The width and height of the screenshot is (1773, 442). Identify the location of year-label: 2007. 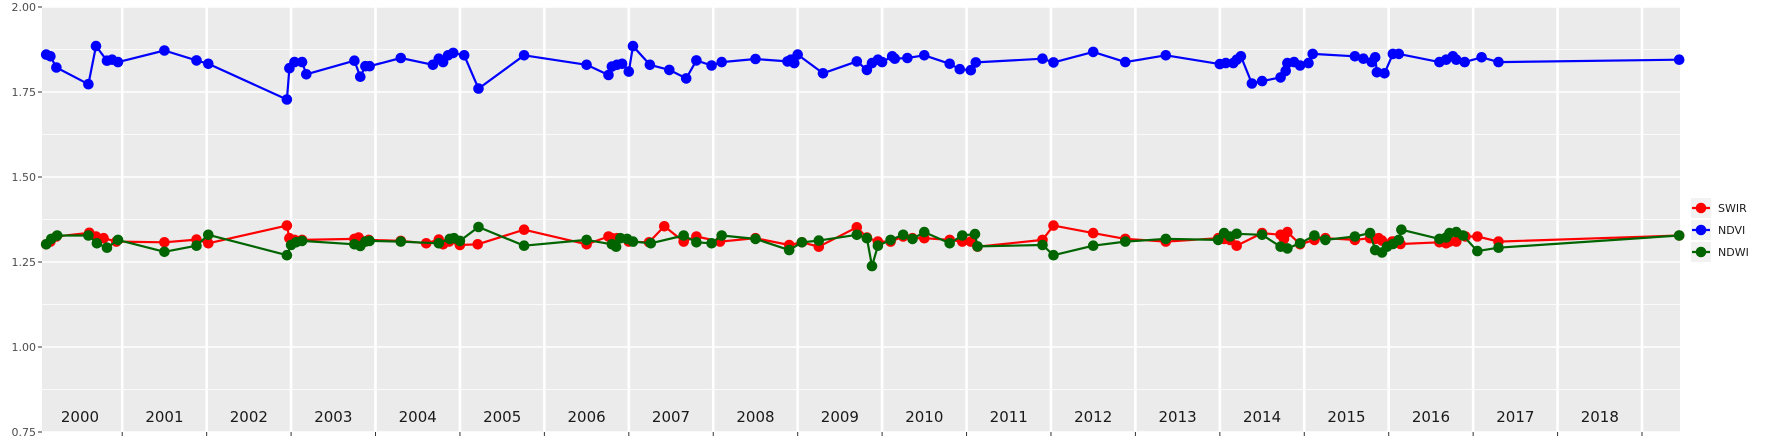
(671, 417).